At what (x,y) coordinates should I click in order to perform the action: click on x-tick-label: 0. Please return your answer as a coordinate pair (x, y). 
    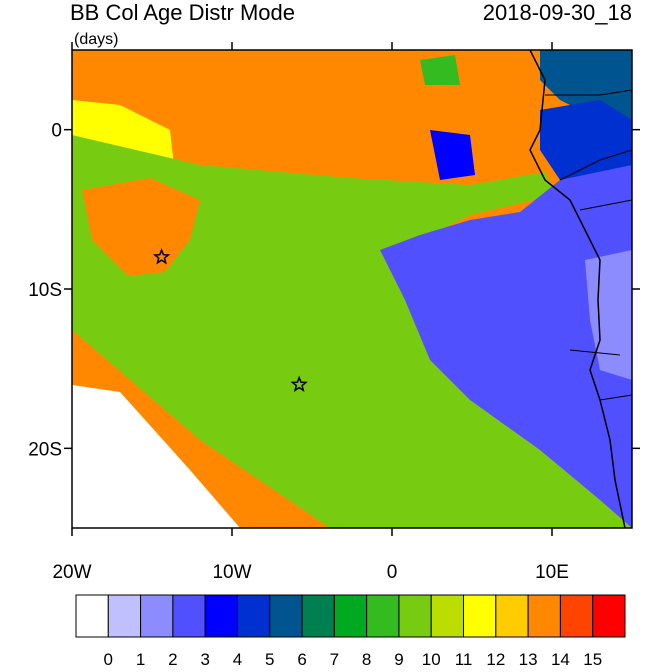
    Looking at the image, I should click on (392, 572).